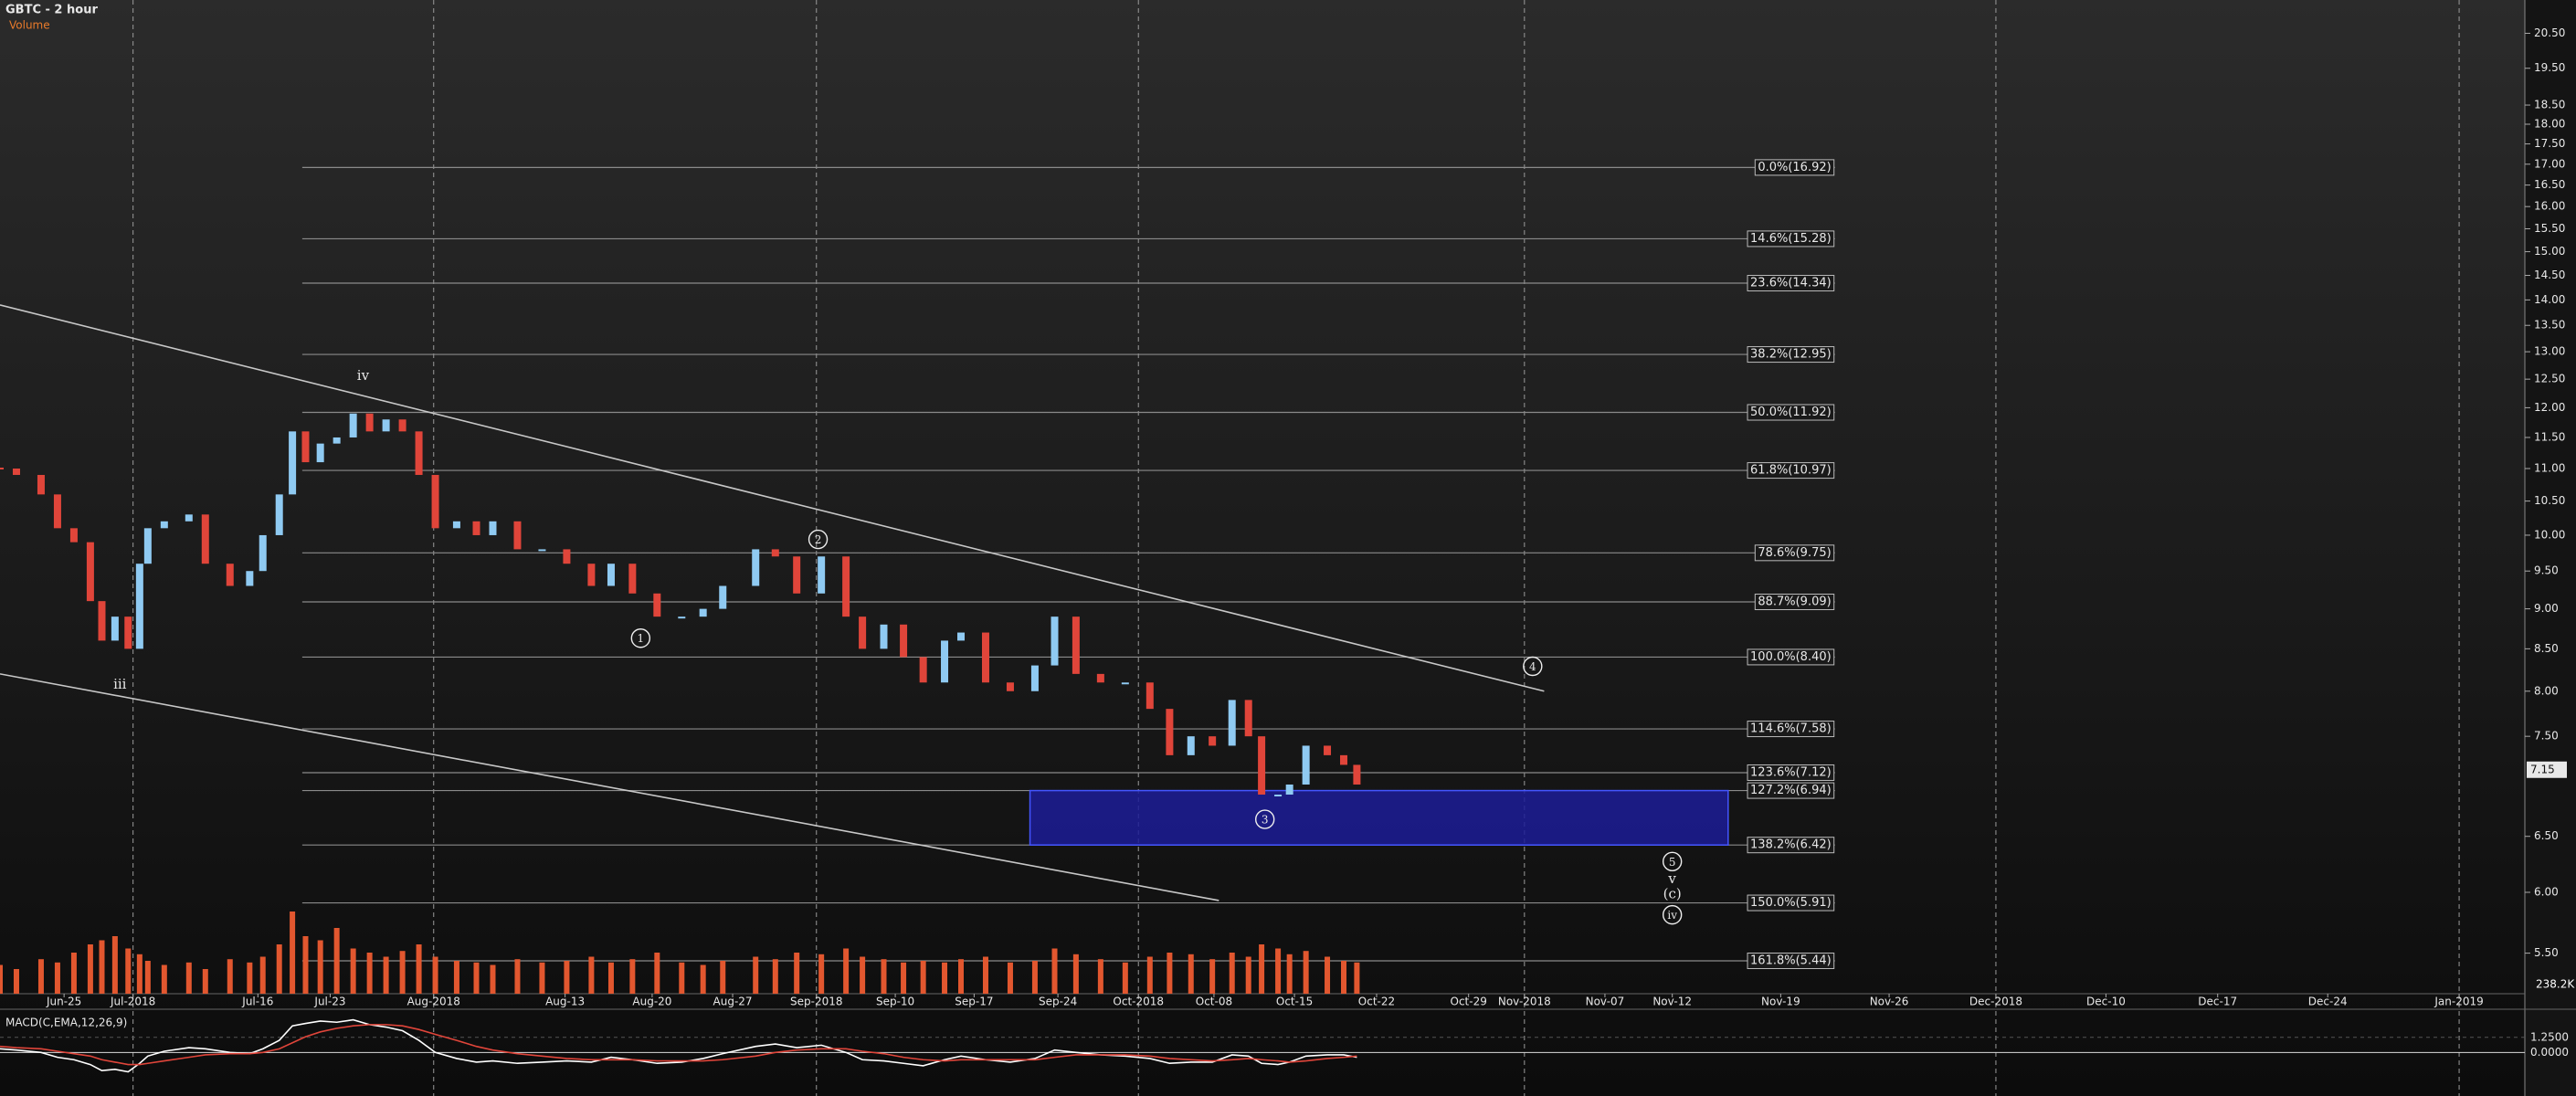 The image size is (2576, 1096). Describe the element at coordinates (1794, 553) in the screenshot. I see `fib-label: 78.6%(9.75)` at that location.